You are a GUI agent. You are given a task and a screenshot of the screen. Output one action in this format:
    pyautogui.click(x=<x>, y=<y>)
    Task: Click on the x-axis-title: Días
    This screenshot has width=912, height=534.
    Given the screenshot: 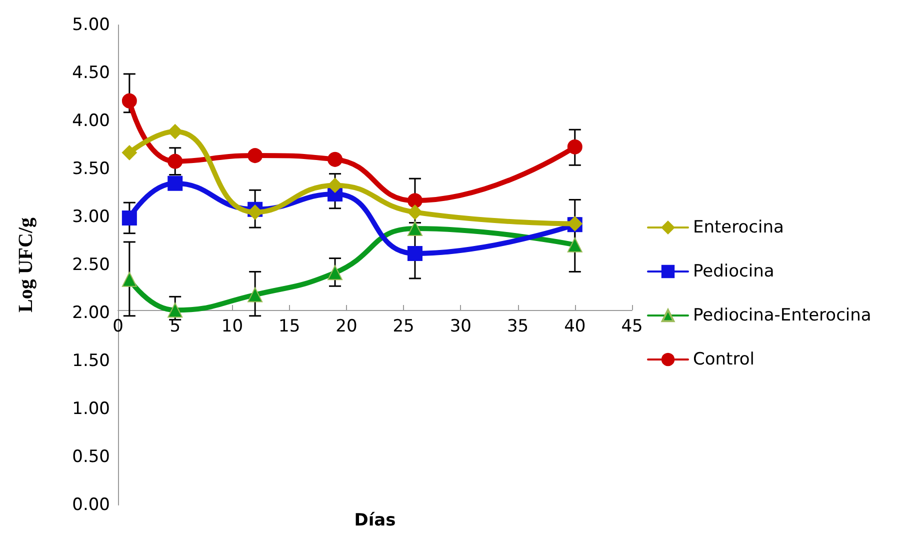 What is the action you would take?
    pyautogui.click(x=375, y=520)
    